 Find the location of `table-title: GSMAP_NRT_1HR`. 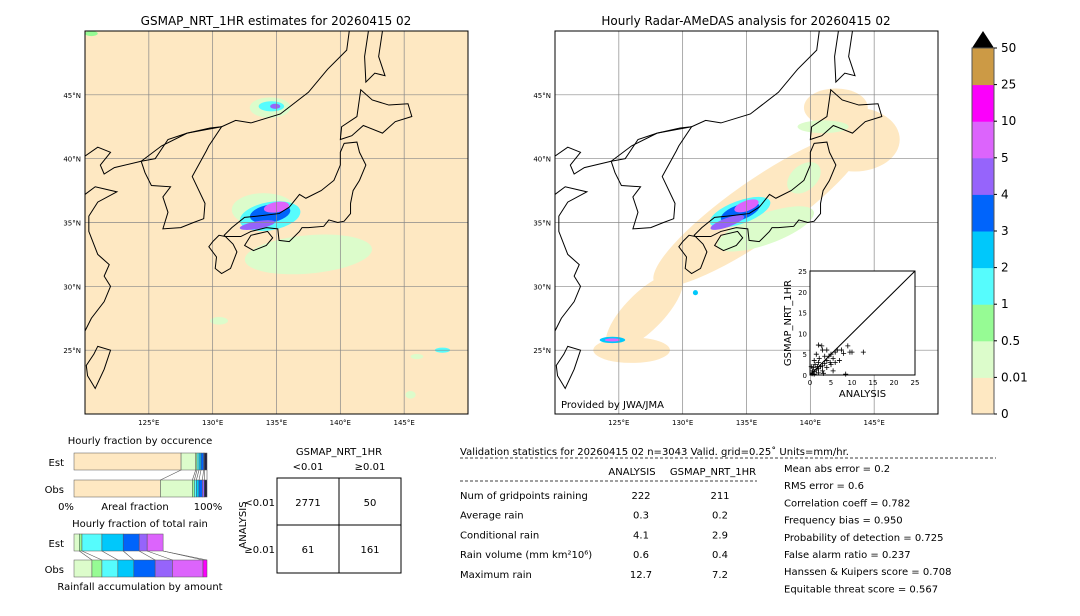

table-title: GSMAP_NRT_1HR is located at coordinates (339, 452).